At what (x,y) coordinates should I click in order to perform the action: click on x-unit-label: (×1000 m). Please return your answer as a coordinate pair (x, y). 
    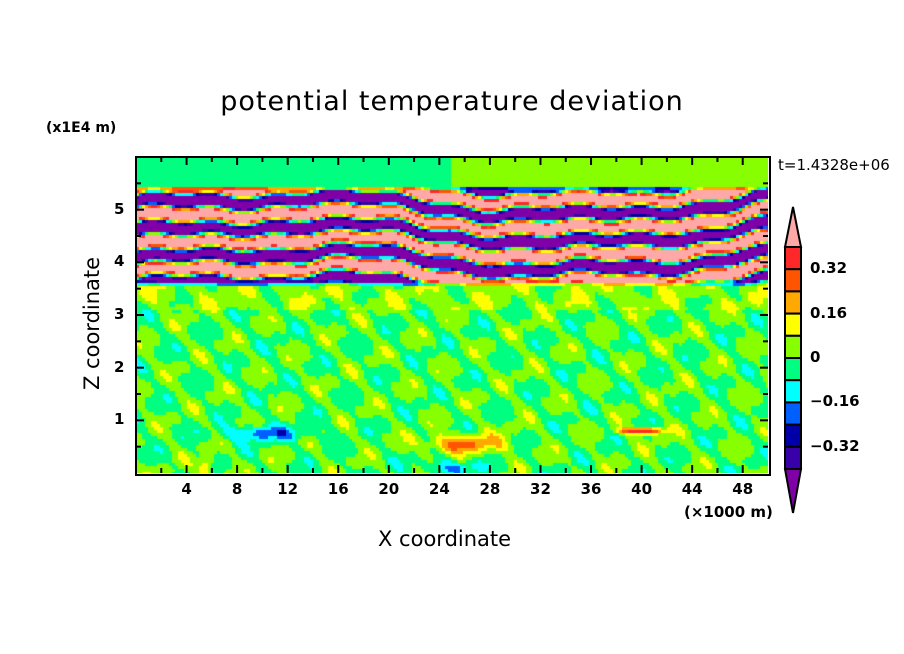
    Looking at the image, I should click on (728, 512).